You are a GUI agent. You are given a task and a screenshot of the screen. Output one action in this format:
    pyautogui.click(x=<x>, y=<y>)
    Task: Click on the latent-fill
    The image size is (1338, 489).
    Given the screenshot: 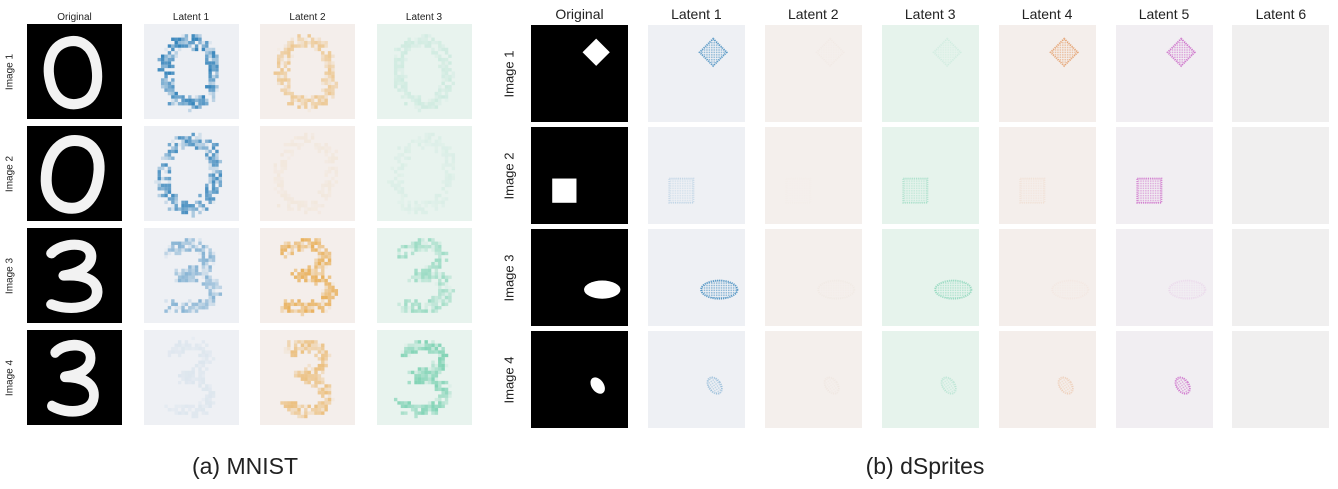 What is the action you would take?
    pyautogui.click(x=1032, y=190)
    